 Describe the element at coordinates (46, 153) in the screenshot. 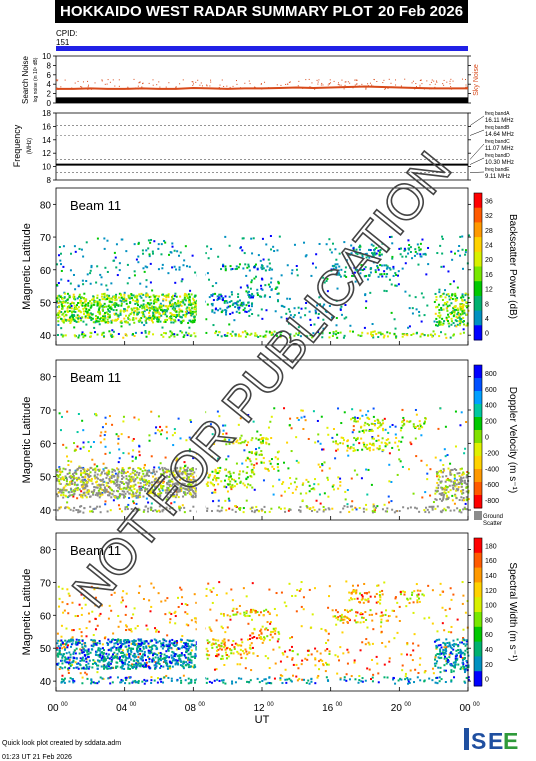

I see `freq-ytick-label: 12` at that location.